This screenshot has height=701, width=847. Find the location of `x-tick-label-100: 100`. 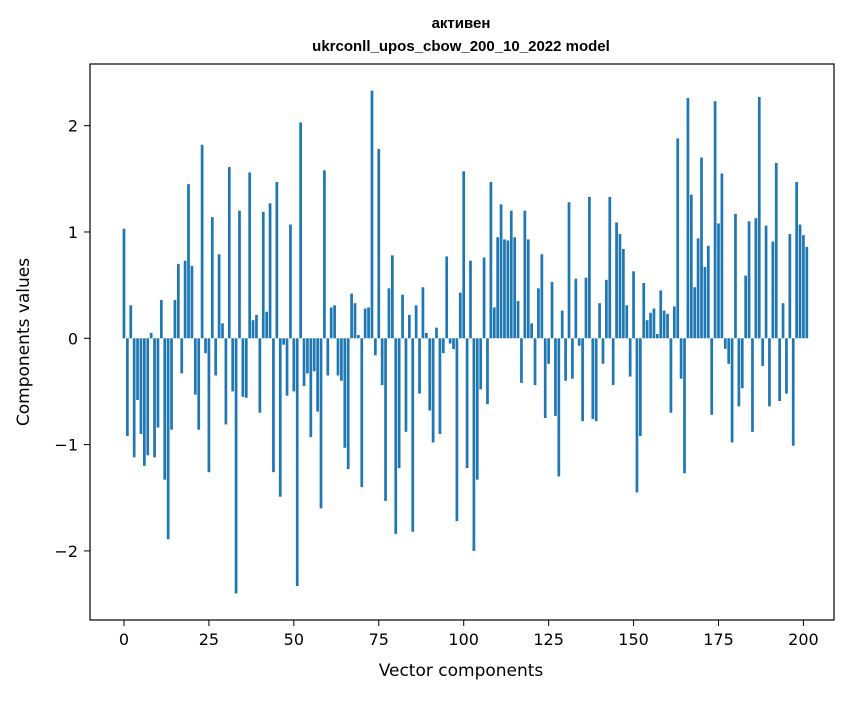

x-tick-label-100: 100 is located at coordinates (463, 639).